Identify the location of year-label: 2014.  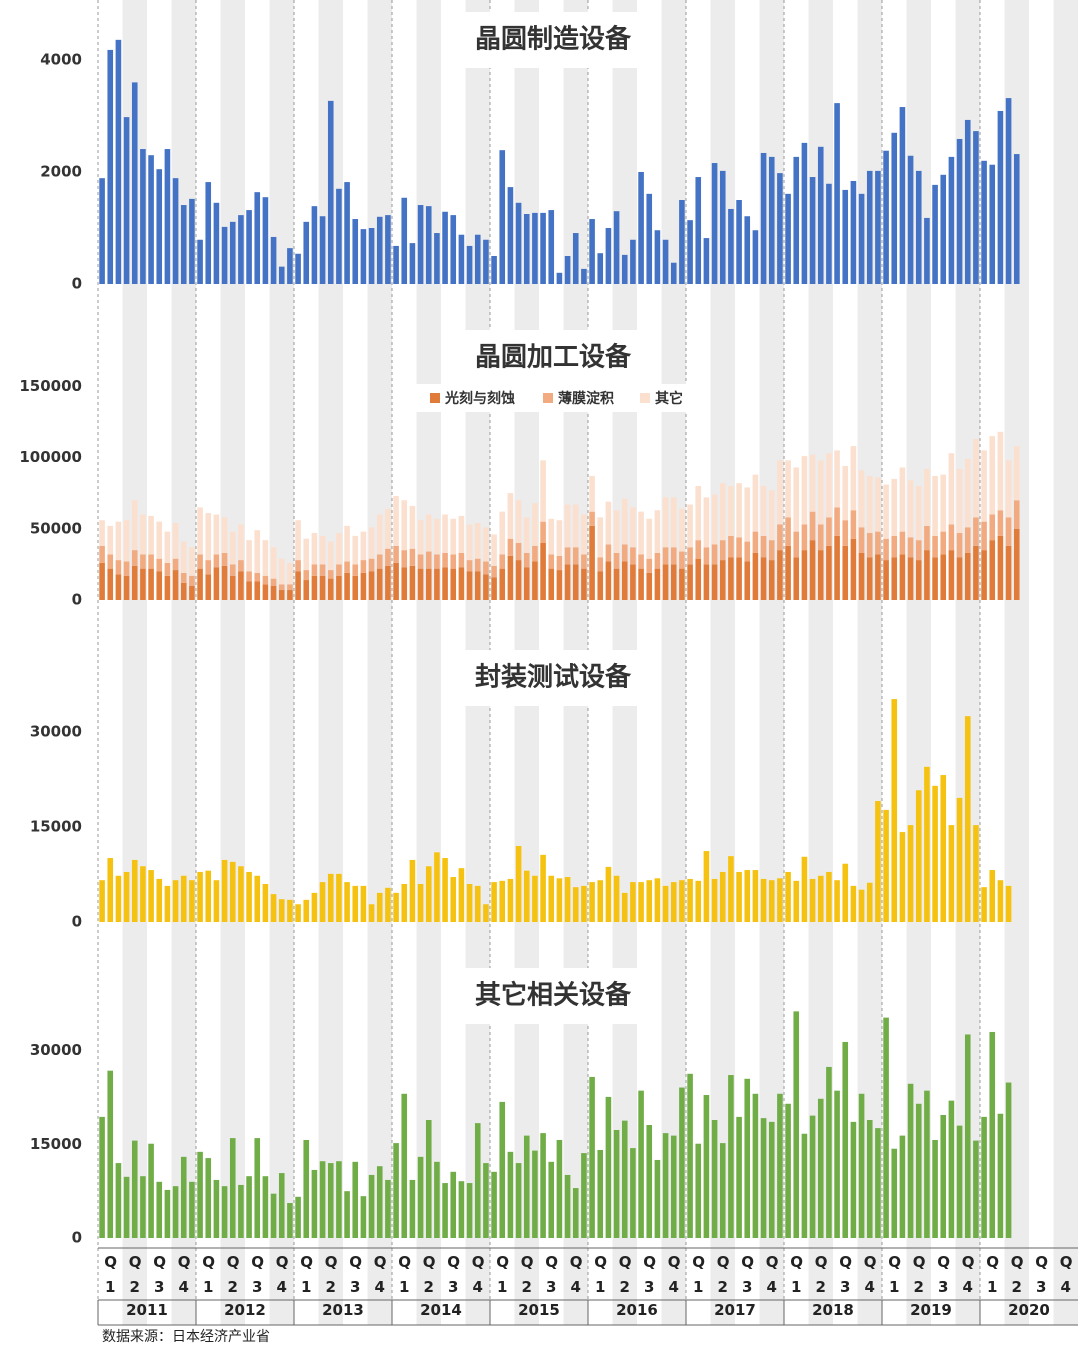
(441, 1310).